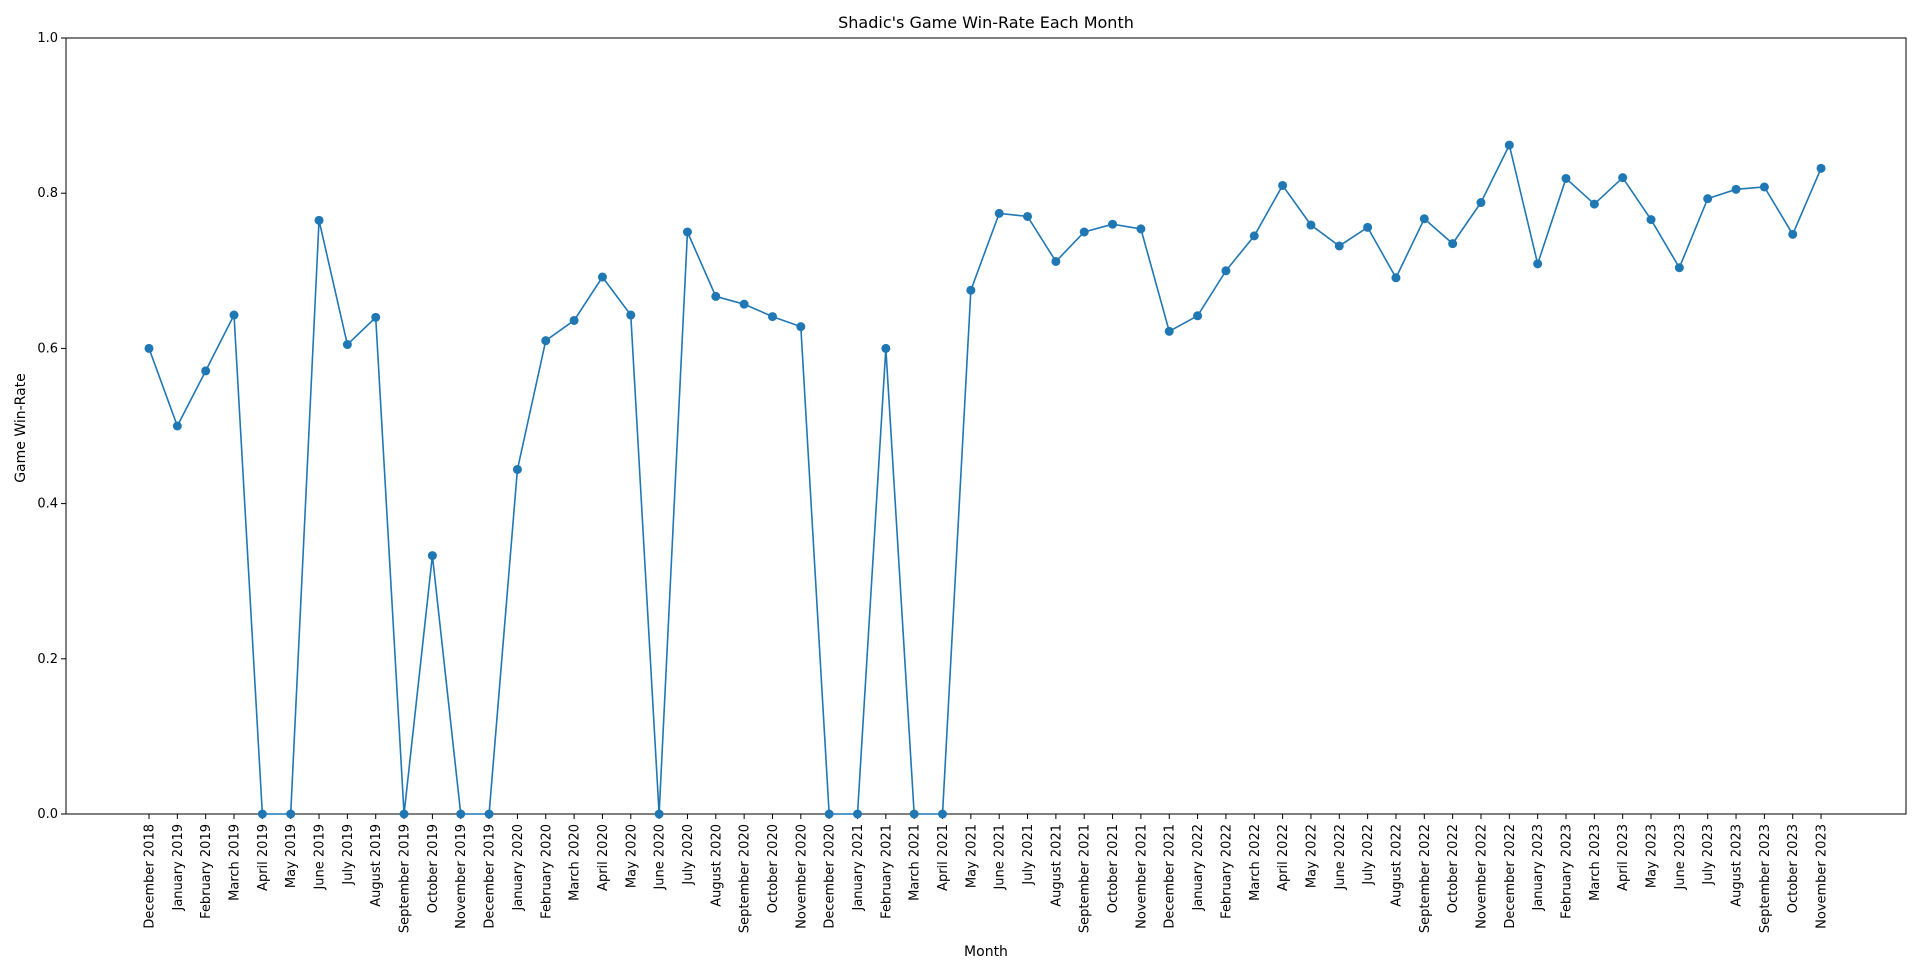  What do you see at coordinates (206, 871) in the screenshot?
I see `x-tick-label: February 2019` at bounding box center [206, 871].